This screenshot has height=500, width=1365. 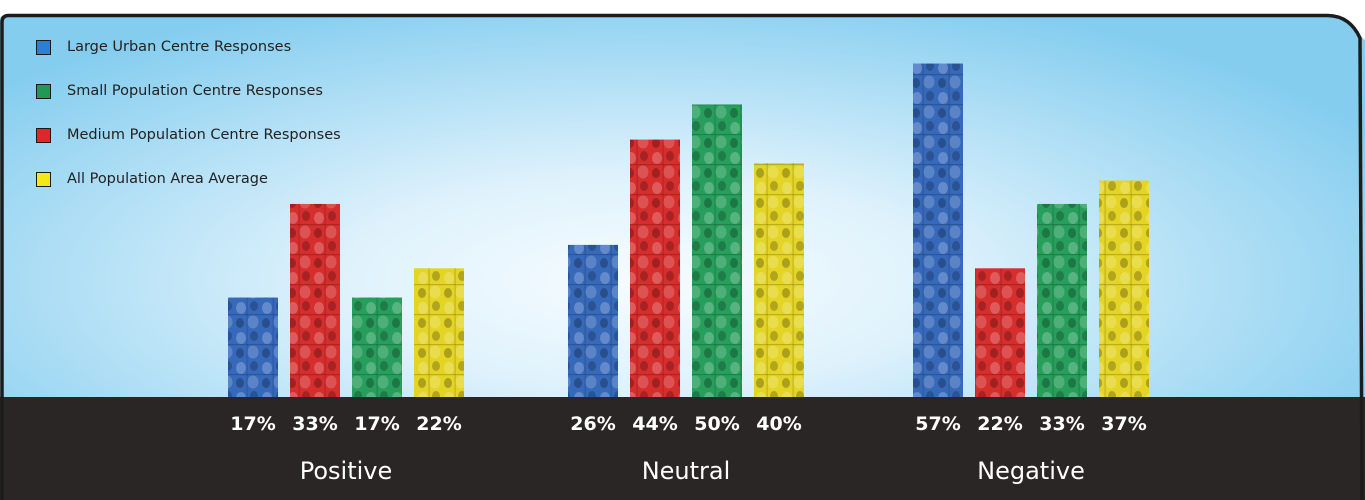 I want to click on category-label-neutral: Neutral, so click(x=686, y=471).